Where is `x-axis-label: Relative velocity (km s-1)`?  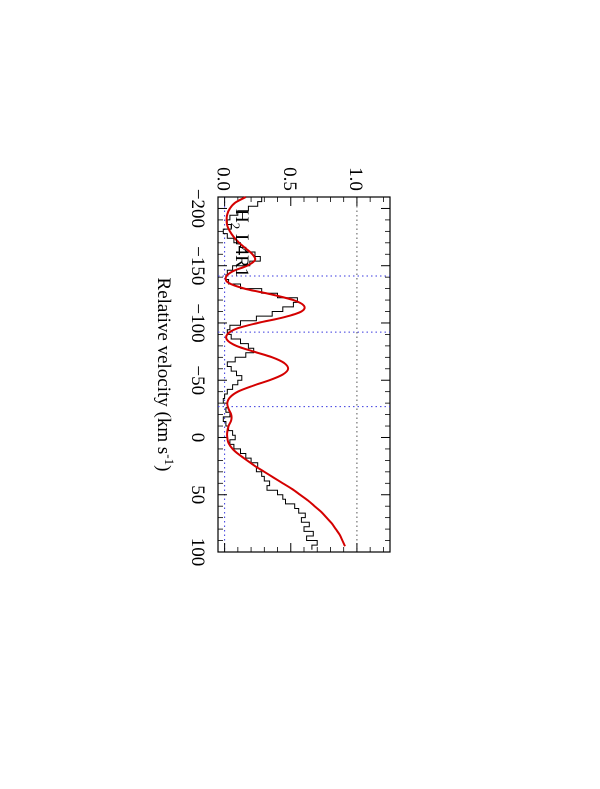
x-axis-label: Relative velocity (km s-1) is located at coordinates (165, 375).